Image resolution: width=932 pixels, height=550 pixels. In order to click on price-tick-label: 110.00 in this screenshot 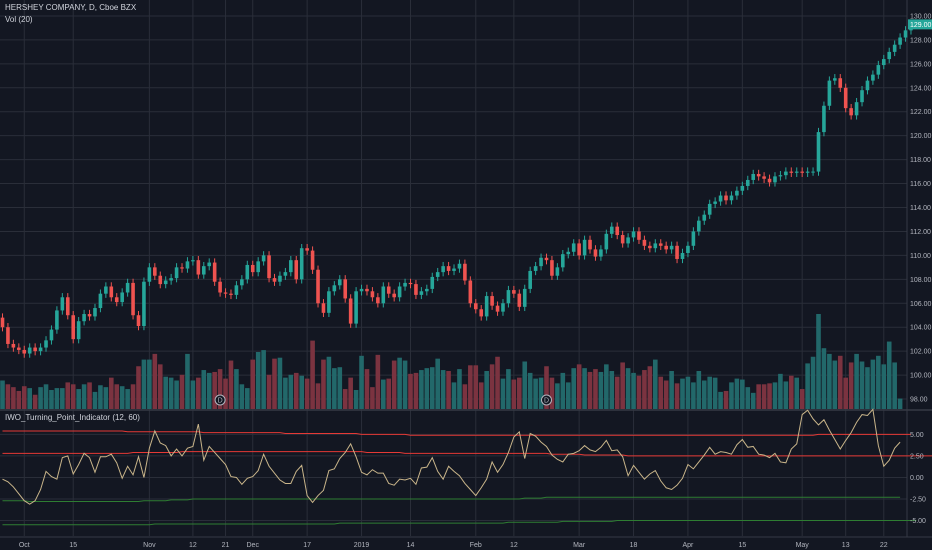, I will do `click(920, 256)`.